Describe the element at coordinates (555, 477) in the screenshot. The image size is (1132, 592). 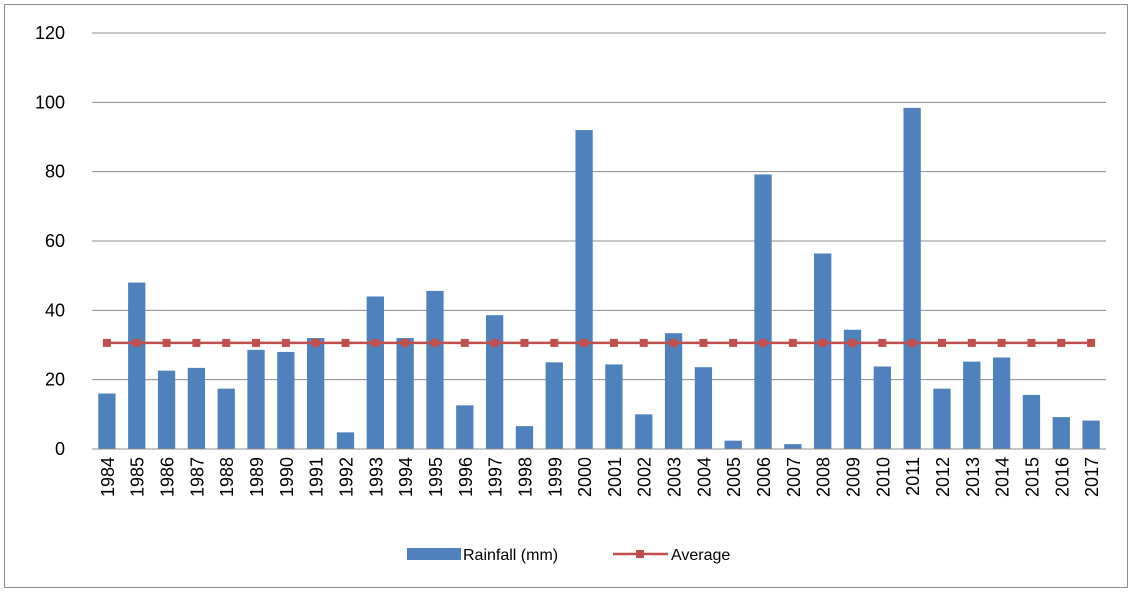
I see `x-tick-label: 1999` at that location.